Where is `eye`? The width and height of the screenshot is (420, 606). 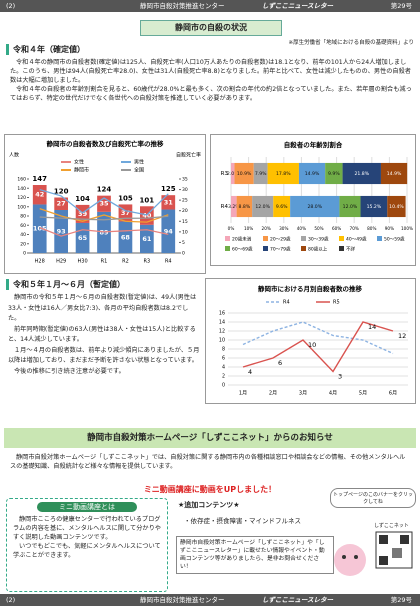 eye is located at coordinates (344, 557).